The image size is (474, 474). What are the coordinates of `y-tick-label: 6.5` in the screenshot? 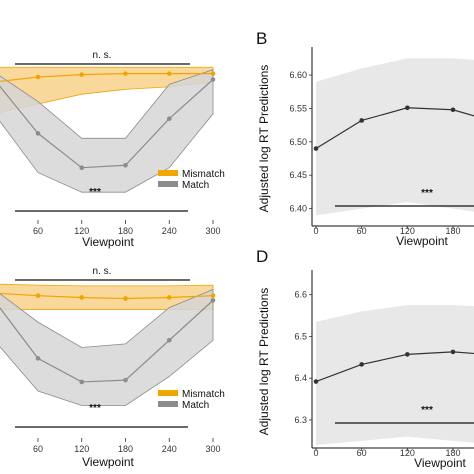 It's located at (300, 336).